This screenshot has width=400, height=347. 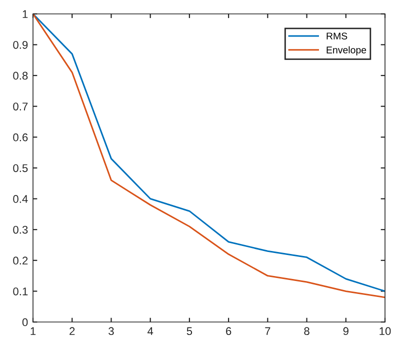 I want to click on y-tick-label: 0, so click(x=25, y=322).